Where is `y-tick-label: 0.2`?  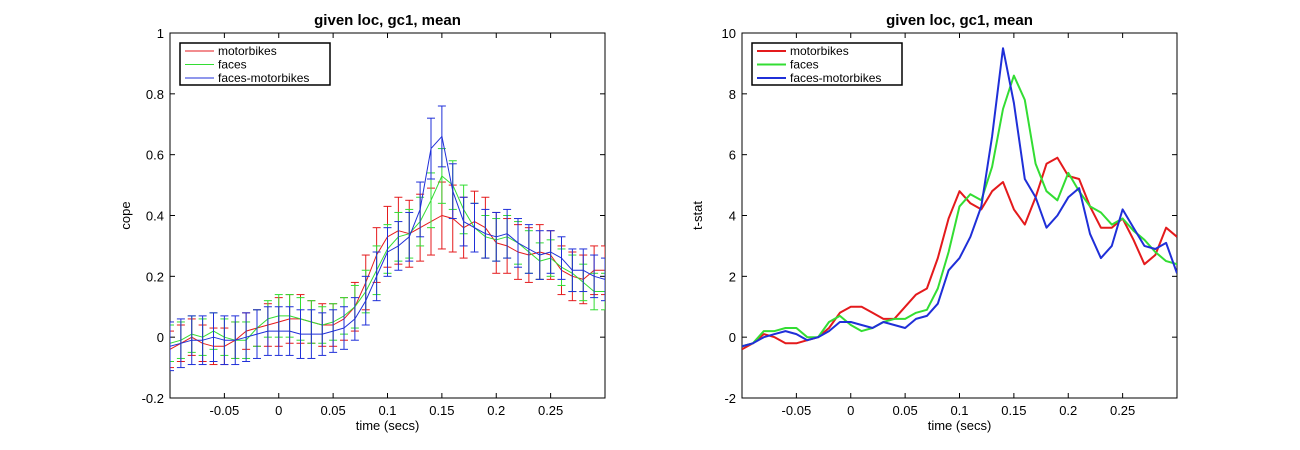
y-tick-label: 0.2 is located at coordinates (155, 276).